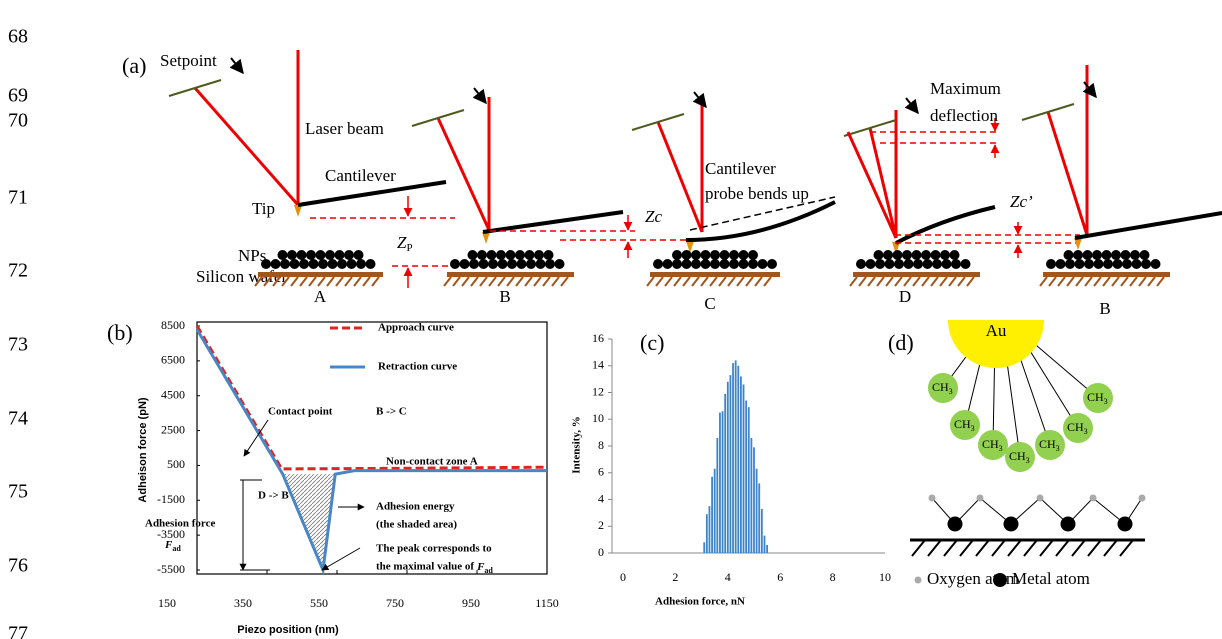 The width and height of the screenshot is (1222, 639). Describe the element at coordinates (700, 602) in the screenshot. I see `label: Adhesion force, nN` at that location.